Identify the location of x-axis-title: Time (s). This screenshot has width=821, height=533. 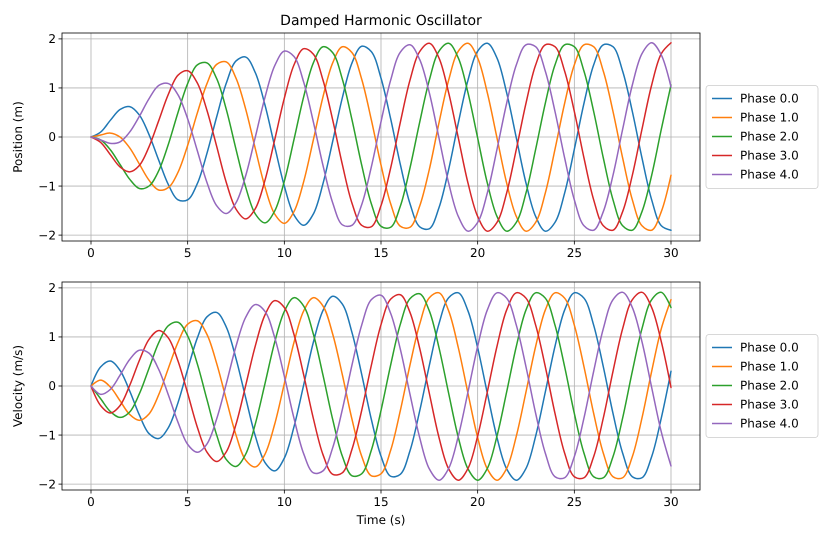
(381, 520).